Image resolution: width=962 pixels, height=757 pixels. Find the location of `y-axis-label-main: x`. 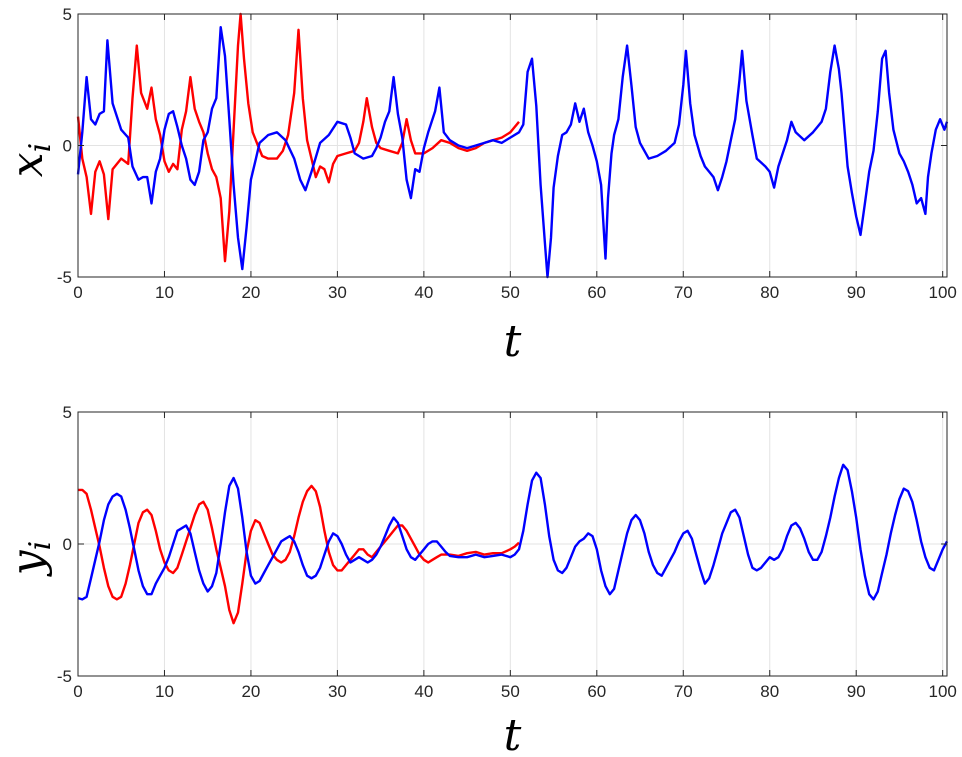

y-axis-label-main: x is located at coordinates (27, 164).